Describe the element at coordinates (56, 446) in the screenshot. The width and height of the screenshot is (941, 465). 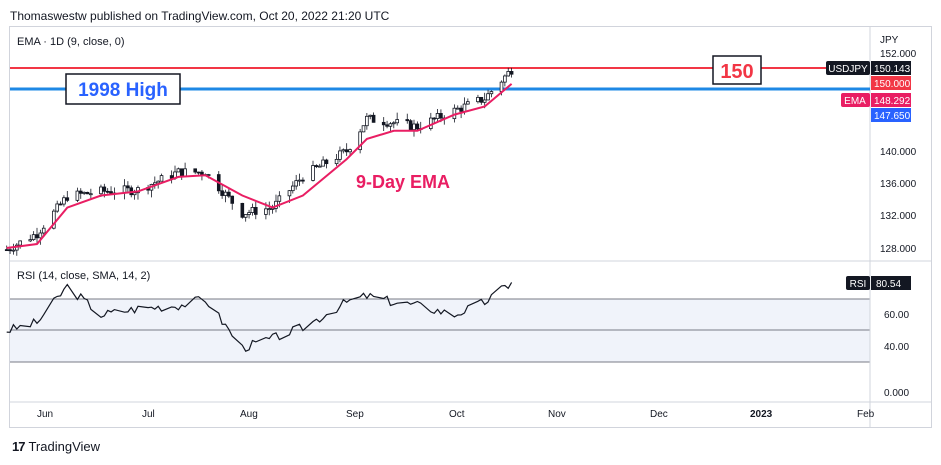
I see `footer-brand: 17 TradingView` at that location.